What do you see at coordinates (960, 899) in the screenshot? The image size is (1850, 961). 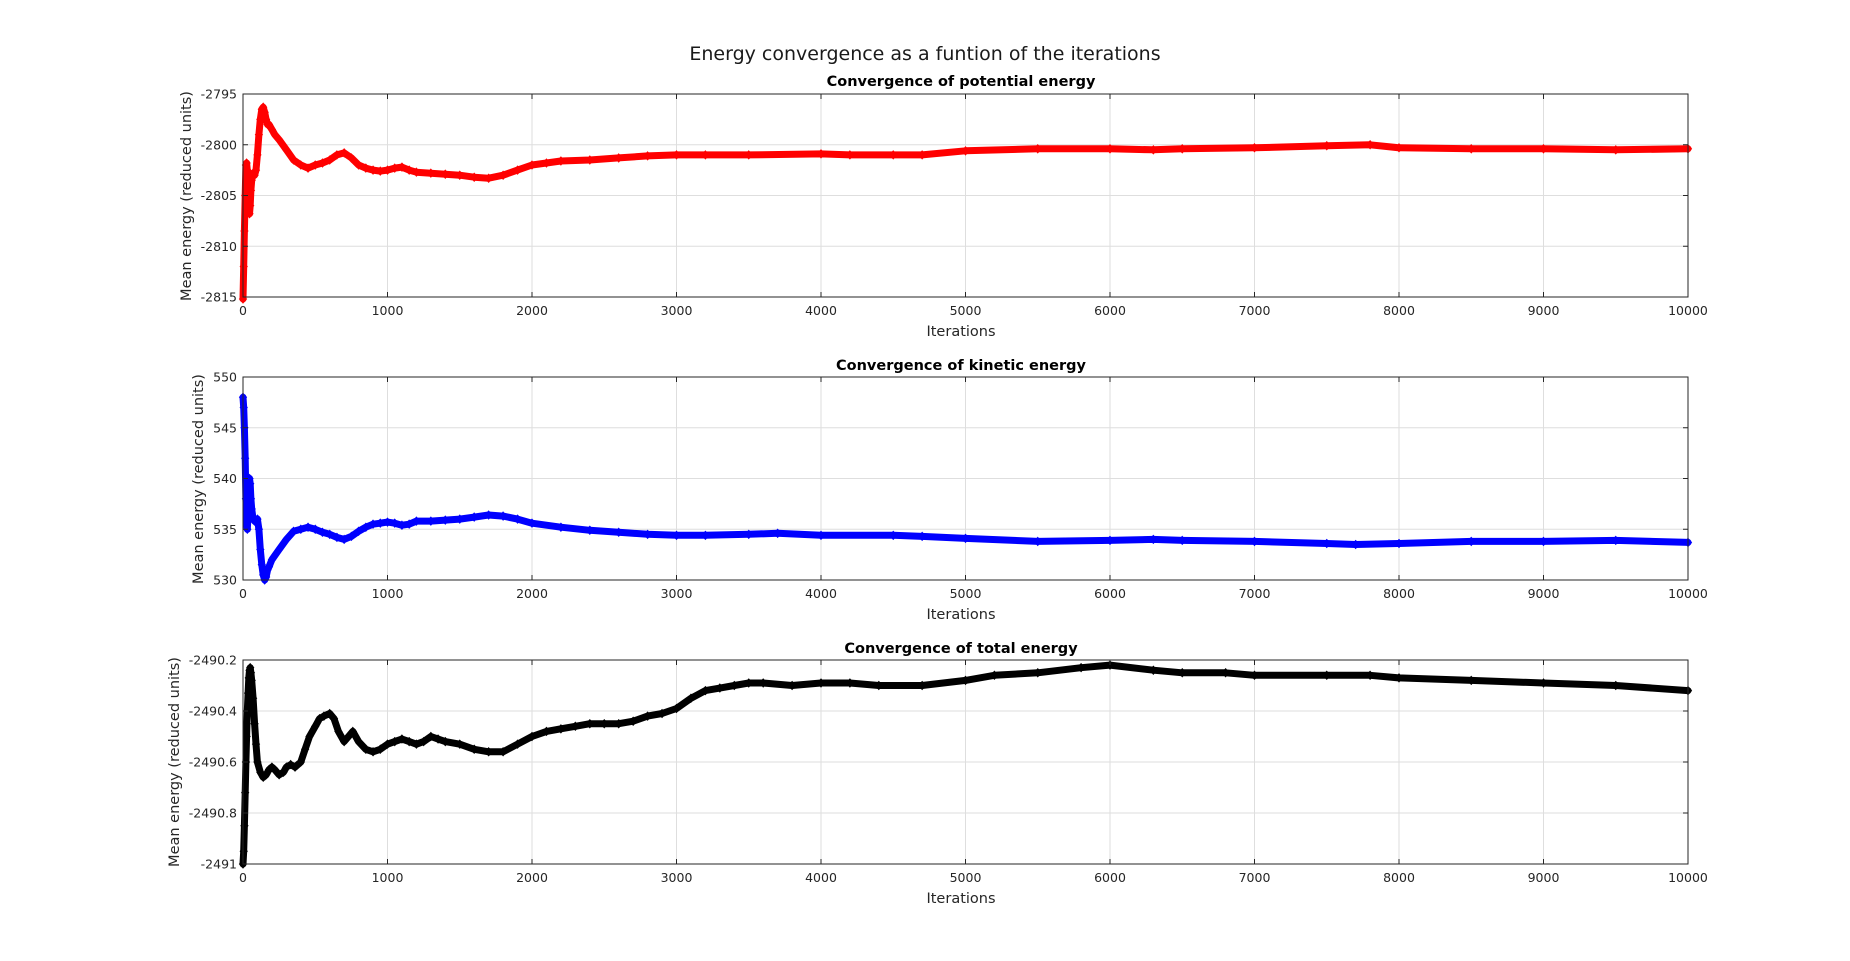 I see `x-axis-label: Iterations` at bounding box center [960, 899].